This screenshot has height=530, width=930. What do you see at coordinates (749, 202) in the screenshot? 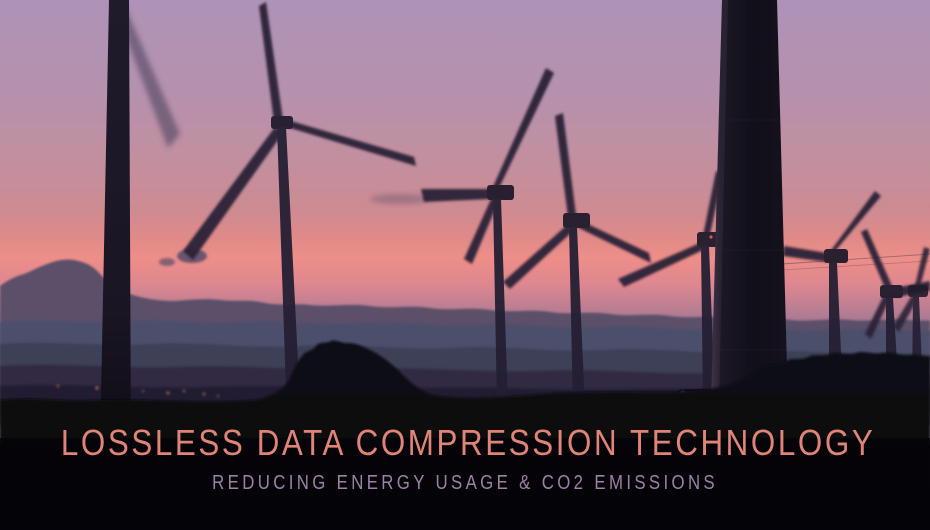
I see `turbine-tower-foreground` at bounding box center [749, 202].